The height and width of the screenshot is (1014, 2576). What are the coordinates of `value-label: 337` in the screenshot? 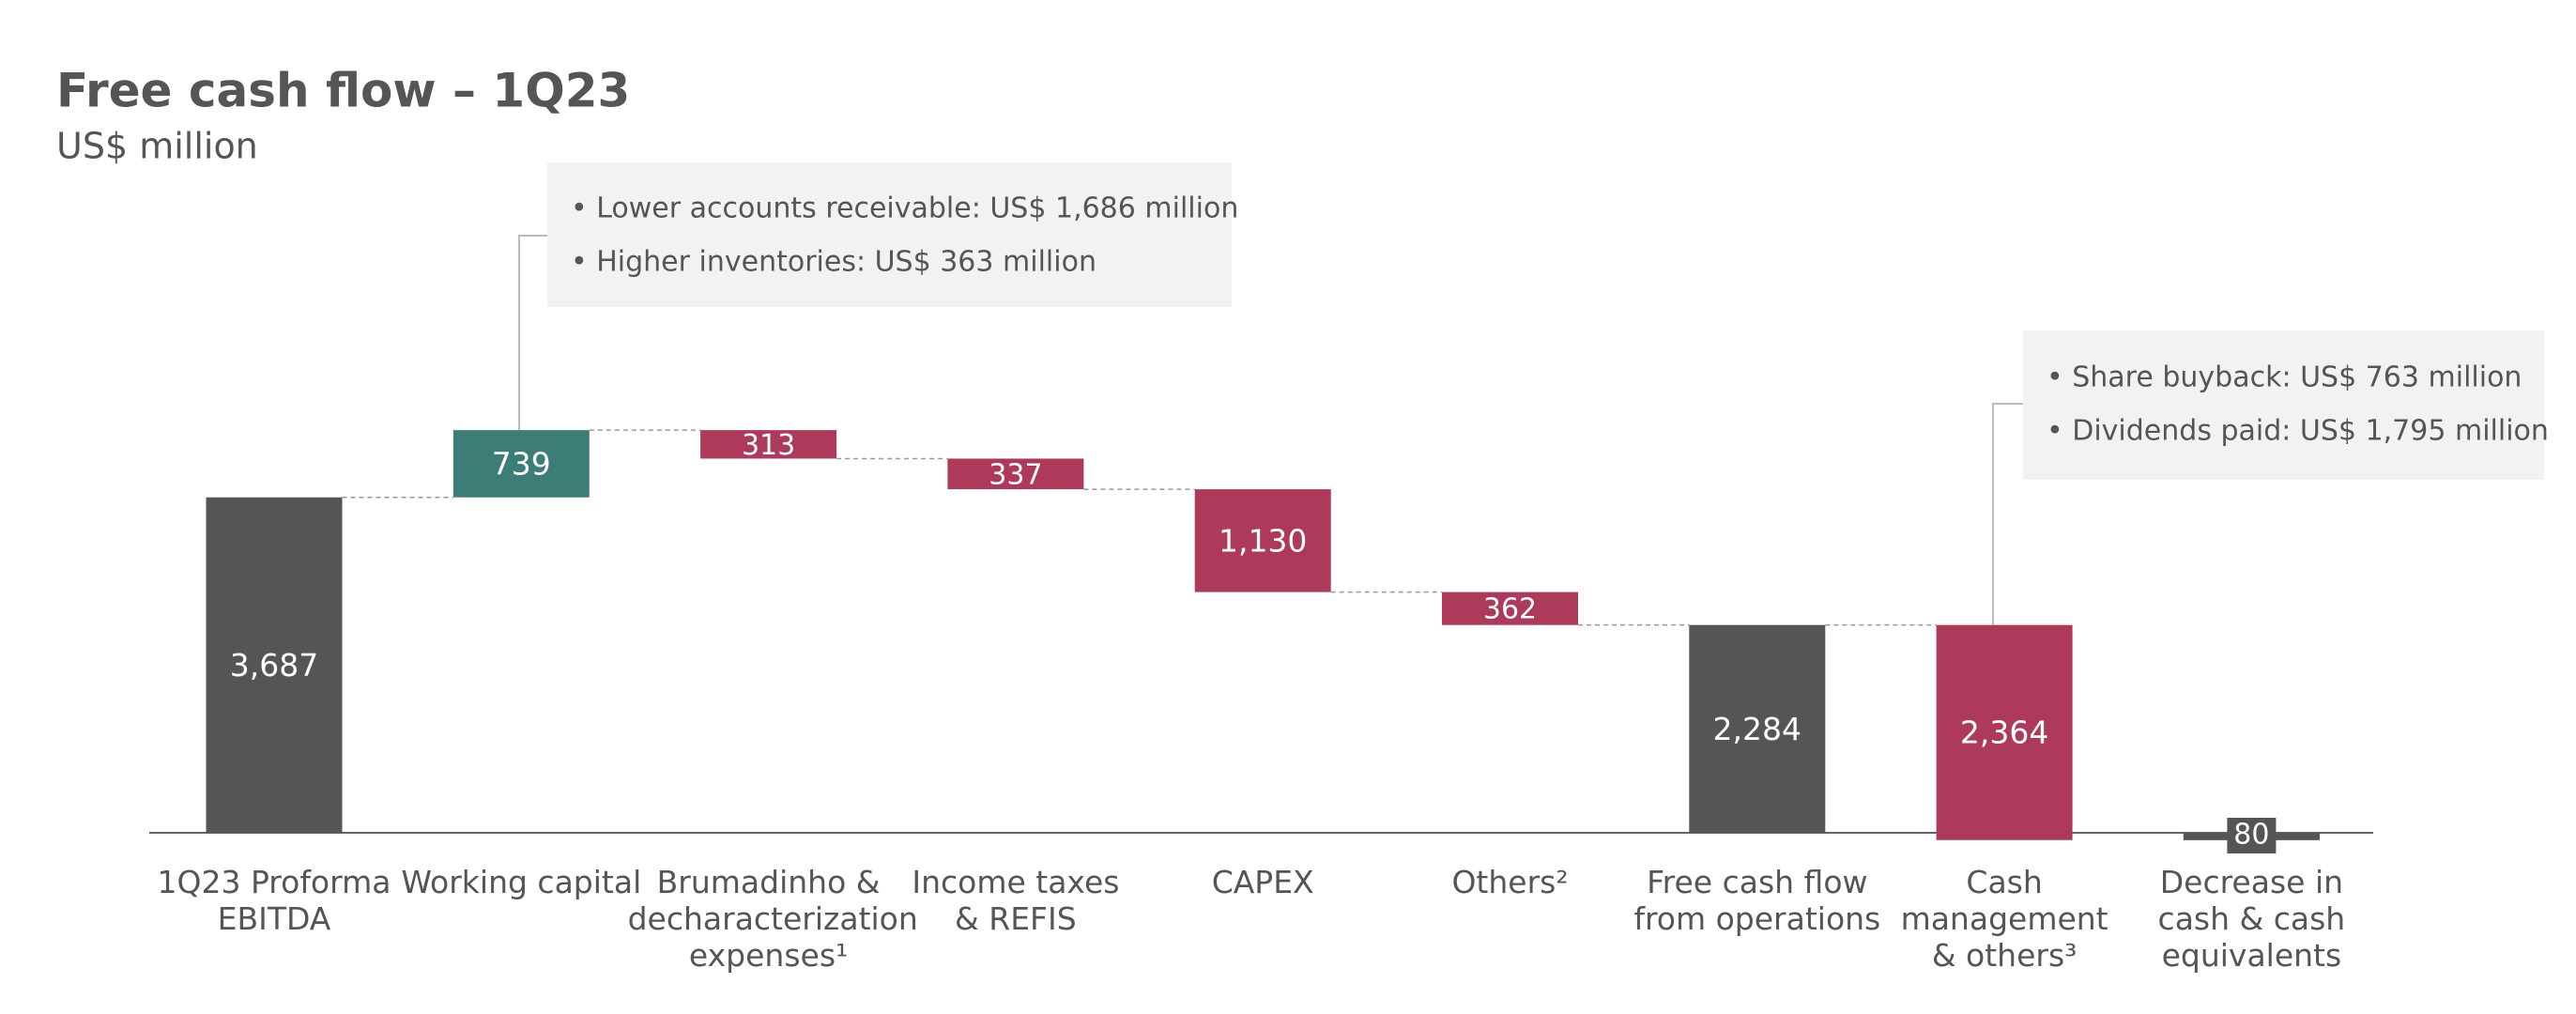 It's located at (1016, 474).